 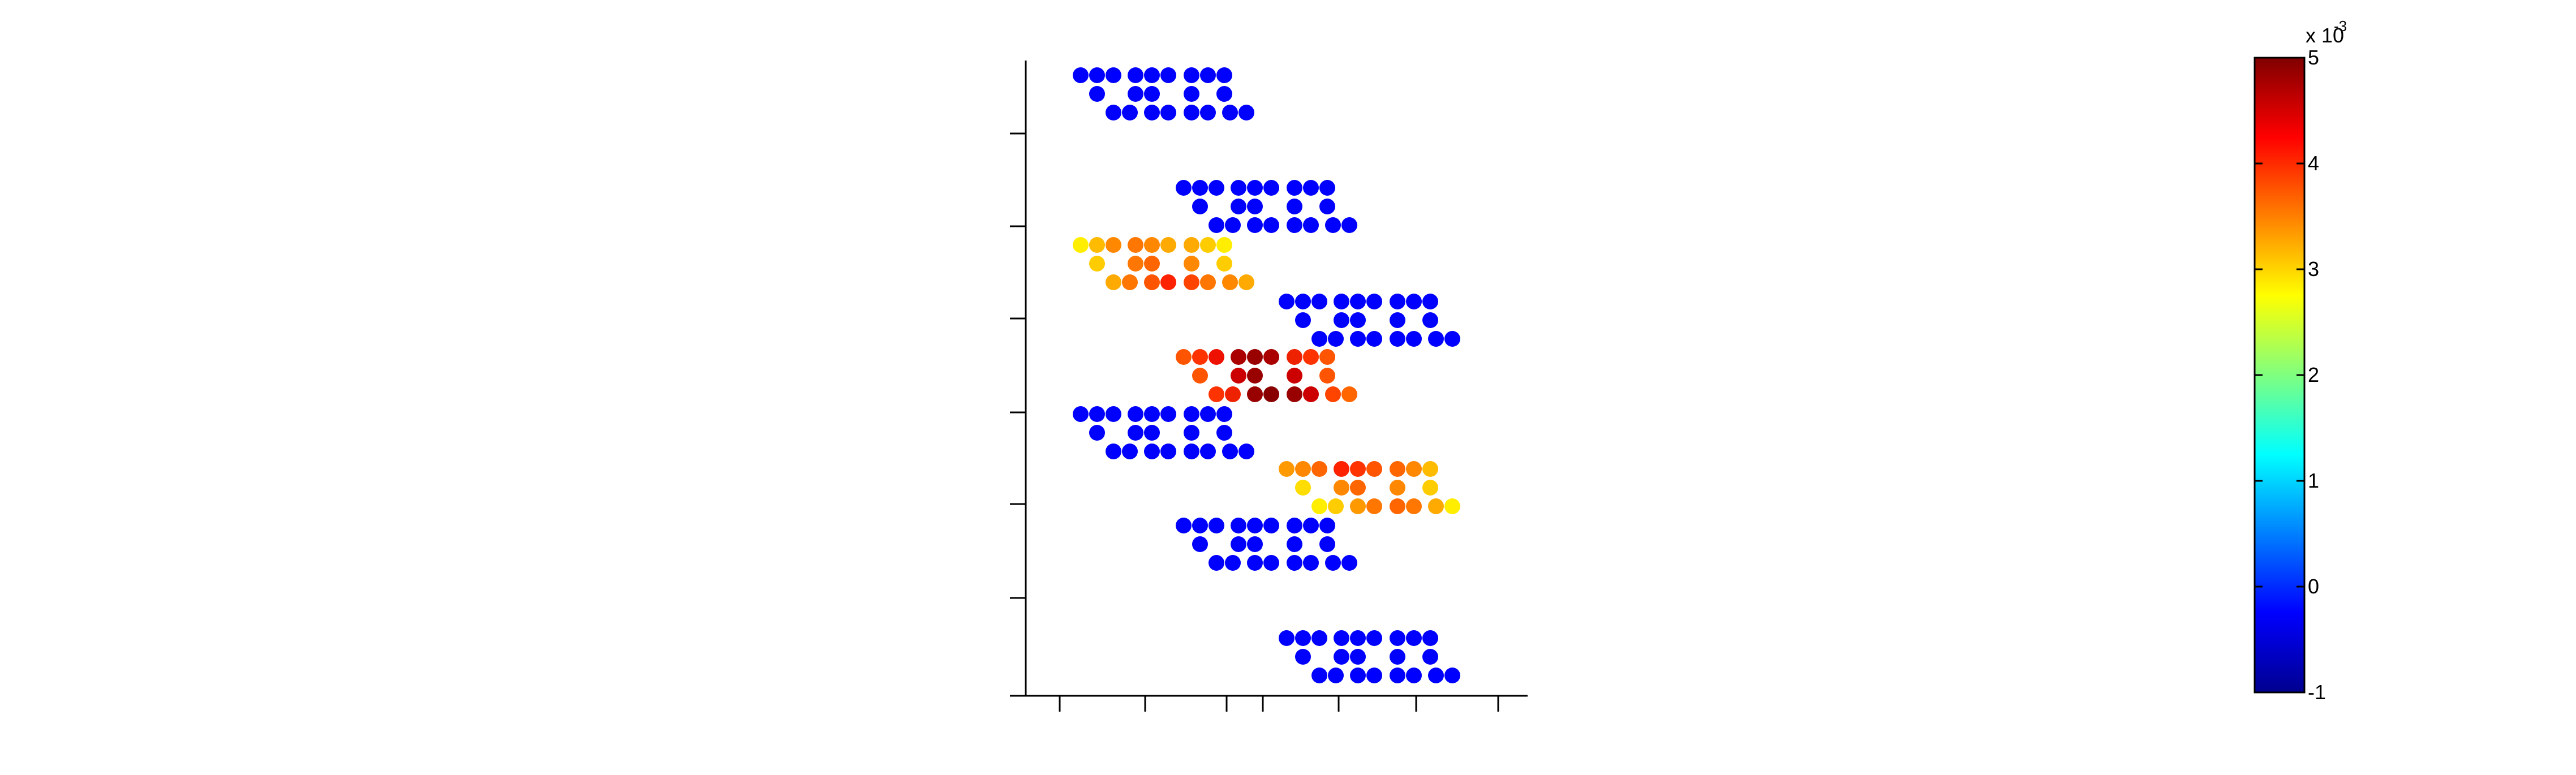 I want to click on point-group-g1, so click(x=1163, y=93).